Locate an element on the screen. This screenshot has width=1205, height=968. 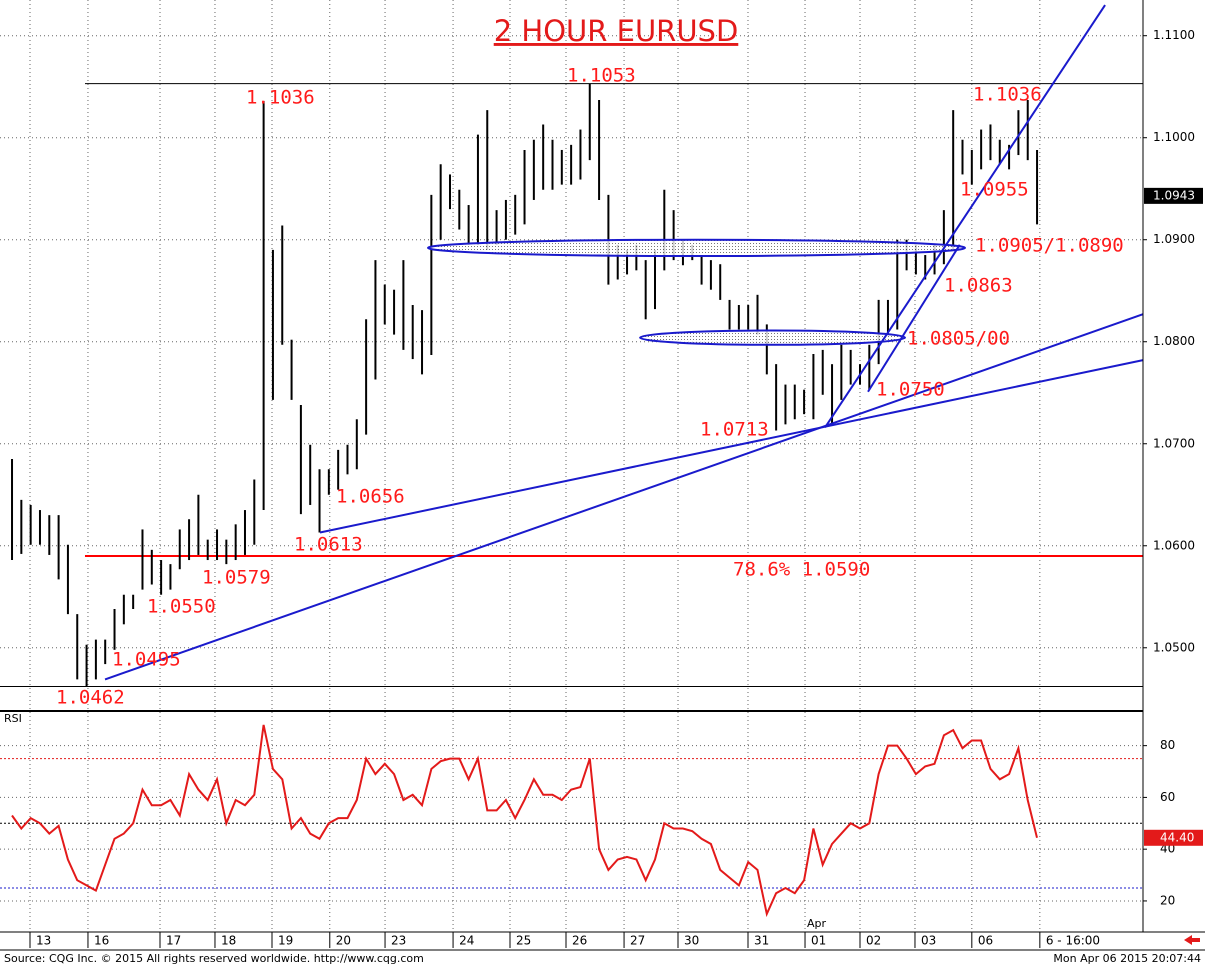
rsi-last-label: 44.40 is located at coordinates (1177, 837).